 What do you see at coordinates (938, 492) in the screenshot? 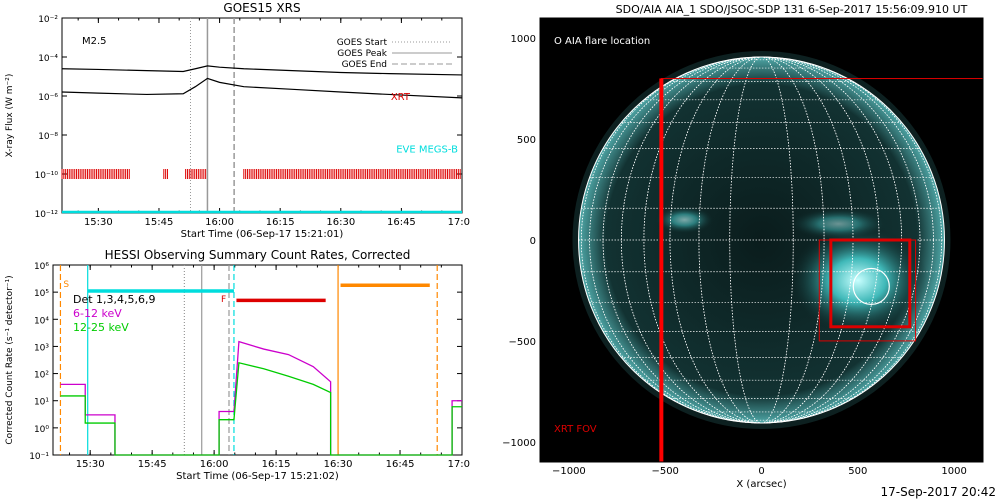
I see `render-timestamp: 17-Sep-2017 20:42` at bounding box center [938, 492].